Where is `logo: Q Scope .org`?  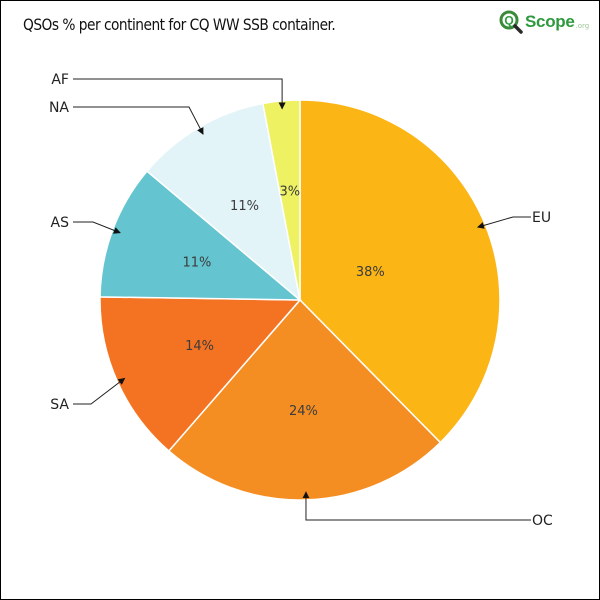
logo: Q Scope .org is located at coordinates (544, 22).